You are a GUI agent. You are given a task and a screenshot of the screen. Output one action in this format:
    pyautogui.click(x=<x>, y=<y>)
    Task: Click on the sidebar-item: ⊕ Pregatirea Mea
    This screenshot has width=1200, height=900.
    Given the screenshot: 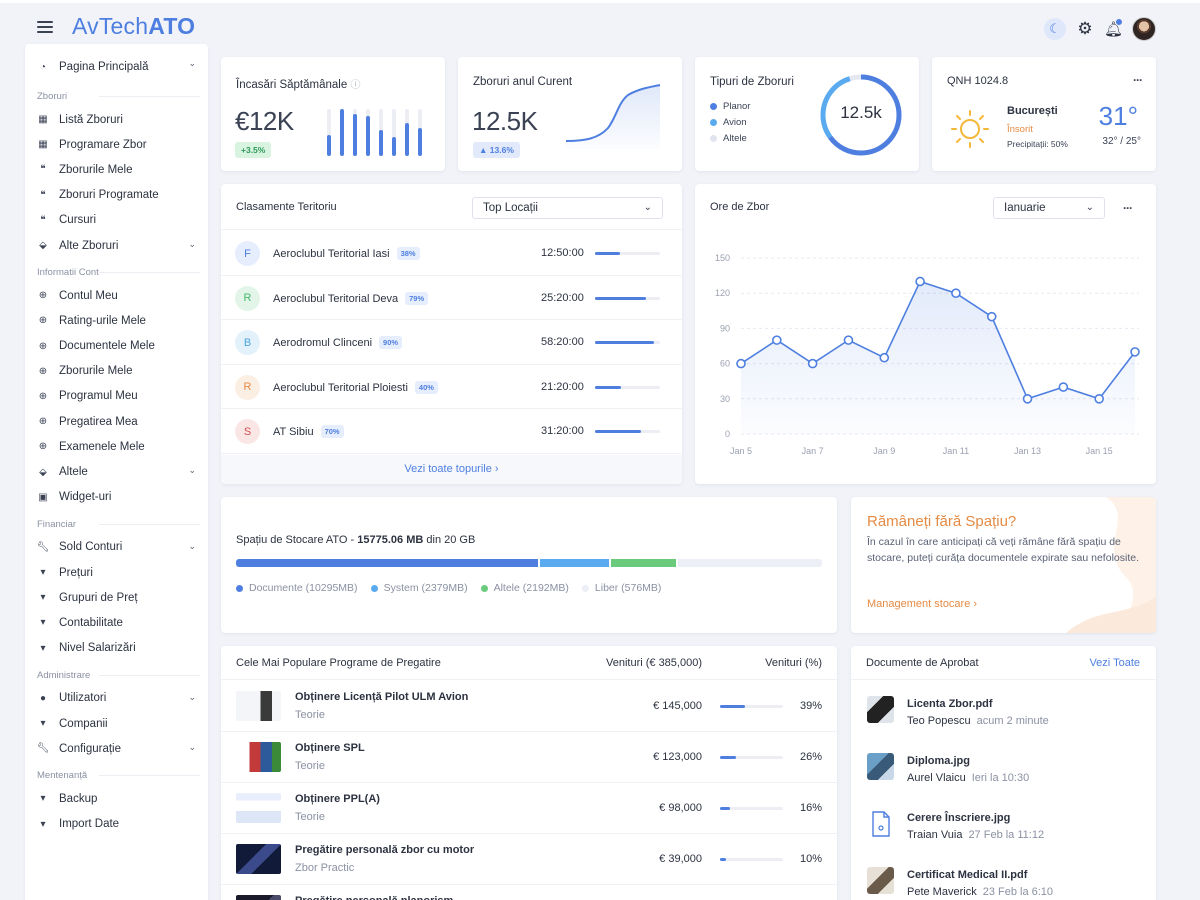 What is the action you would take?
    pyautogui.click(x=116, y=421)
    